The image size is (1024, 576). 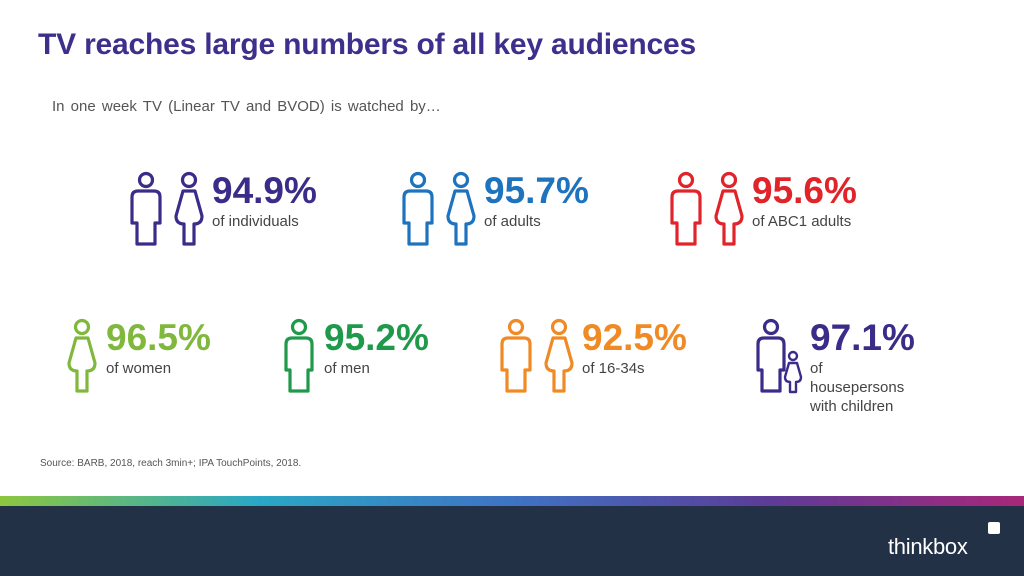 What do you see at coordinates (376, 337) in the screenshot?
I see `stat-value: 95.2%` at bounding box center [376, 337].